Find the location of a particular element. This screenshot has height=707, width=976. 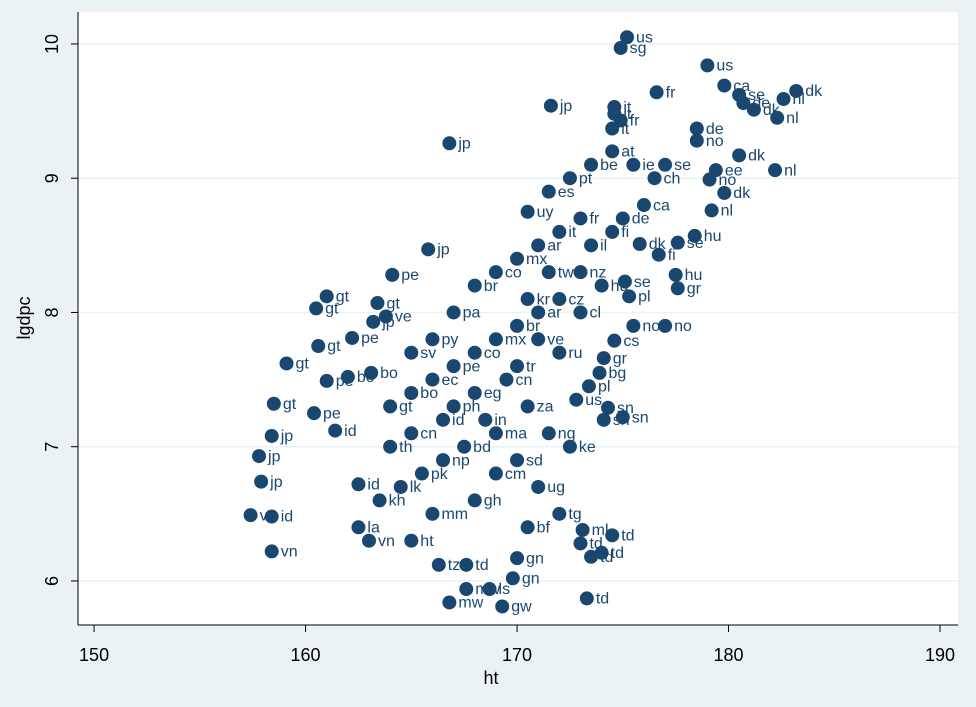

point-label: us is located at coordinates (593, 400).